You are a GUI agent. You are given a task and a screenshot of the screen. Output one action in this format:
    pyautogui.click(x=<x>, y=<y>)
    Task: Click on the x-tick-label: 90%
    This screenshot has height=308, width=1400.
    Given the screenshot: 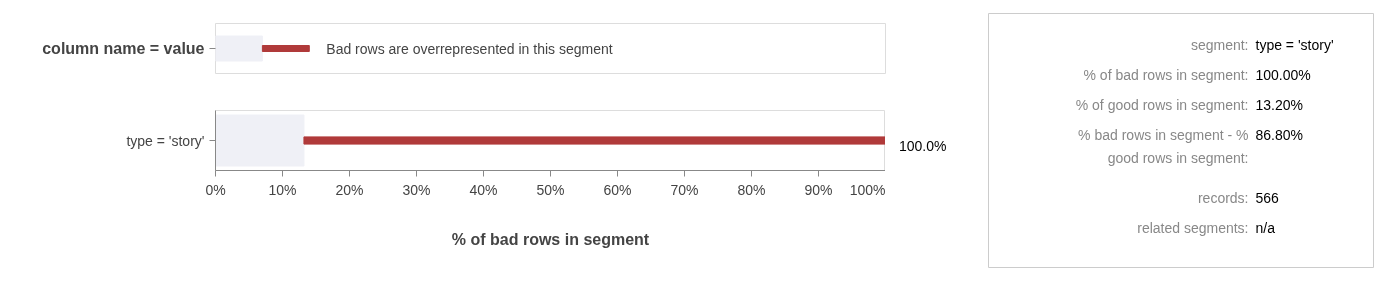 What is the action you would take?
    pyautogui.click(x=818, y=189)
    